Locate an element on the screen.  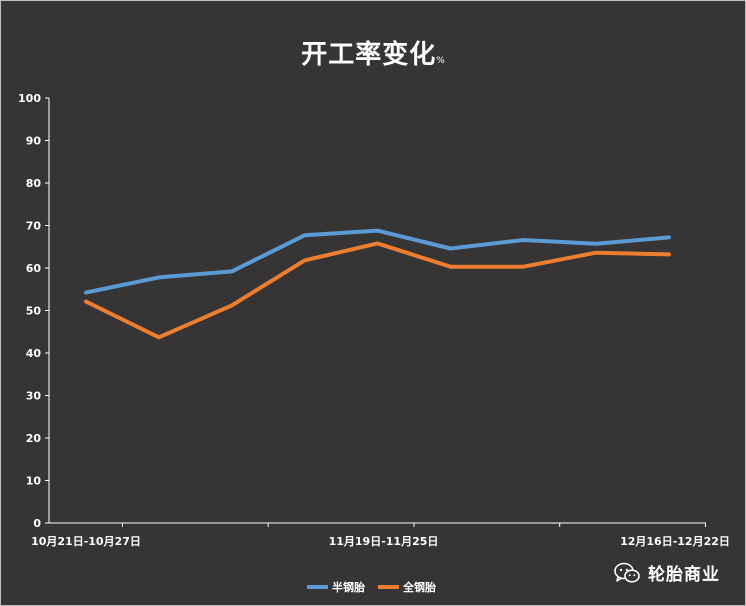
series-lines is located at coordinates (377, 284).